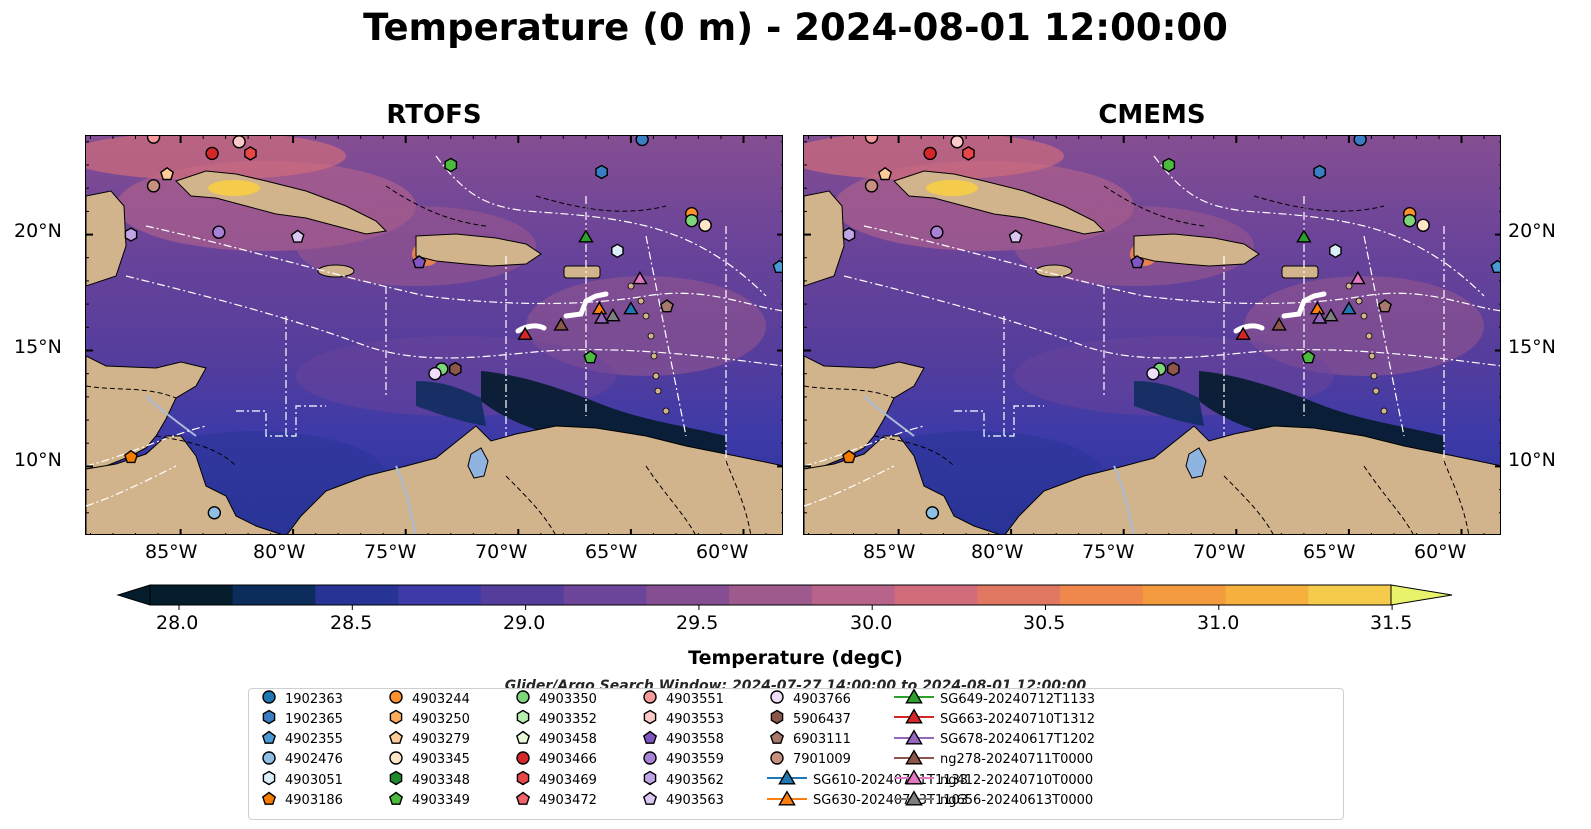  I want to click on legend-item: 4903562, so click(682, 780).